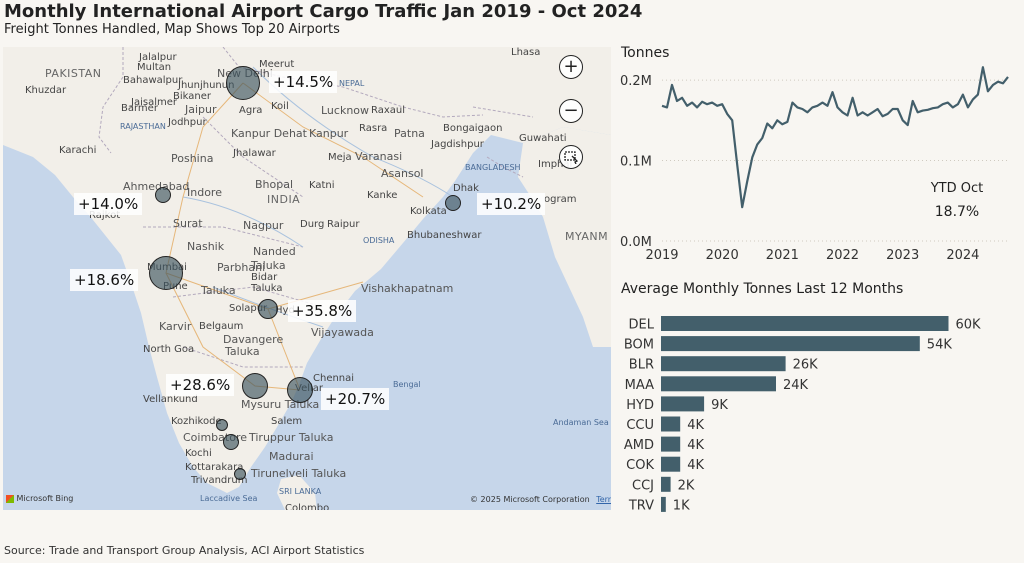 This screenshot has height=563, width=1024. I want to click on zoom-out-button: −, so click(571, 111).